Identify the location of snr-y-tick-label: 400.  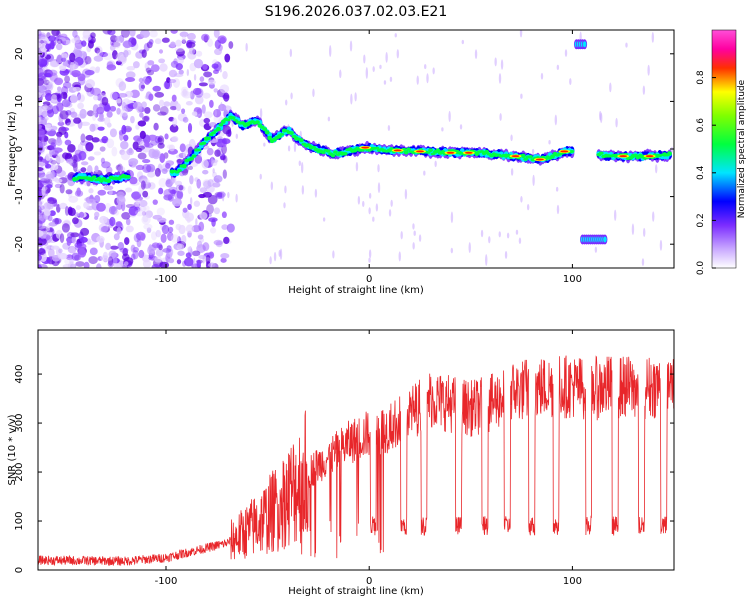
(19, 374).